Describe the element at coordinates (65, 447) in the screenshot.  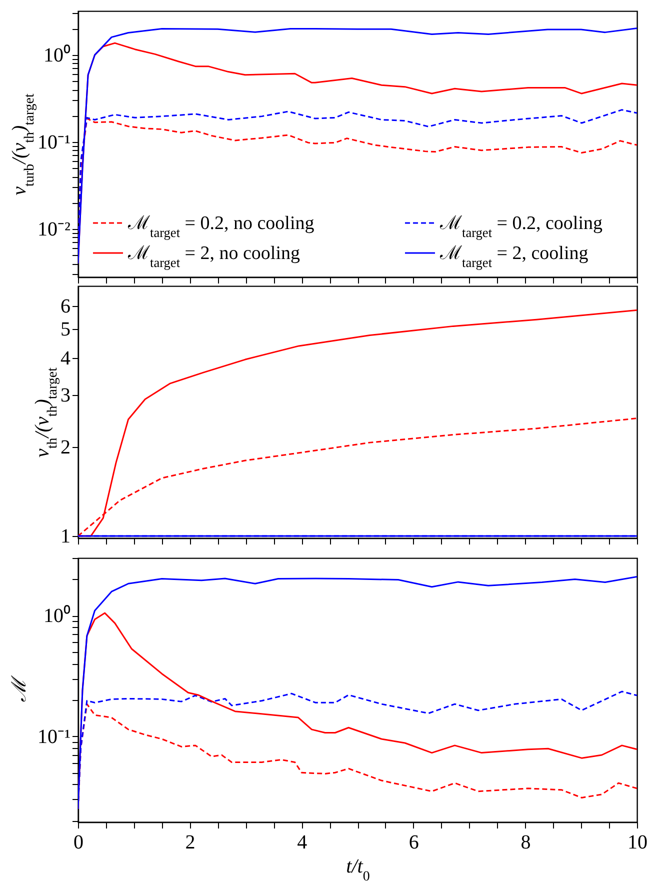
I see `y-tick-label: 2` at that location.